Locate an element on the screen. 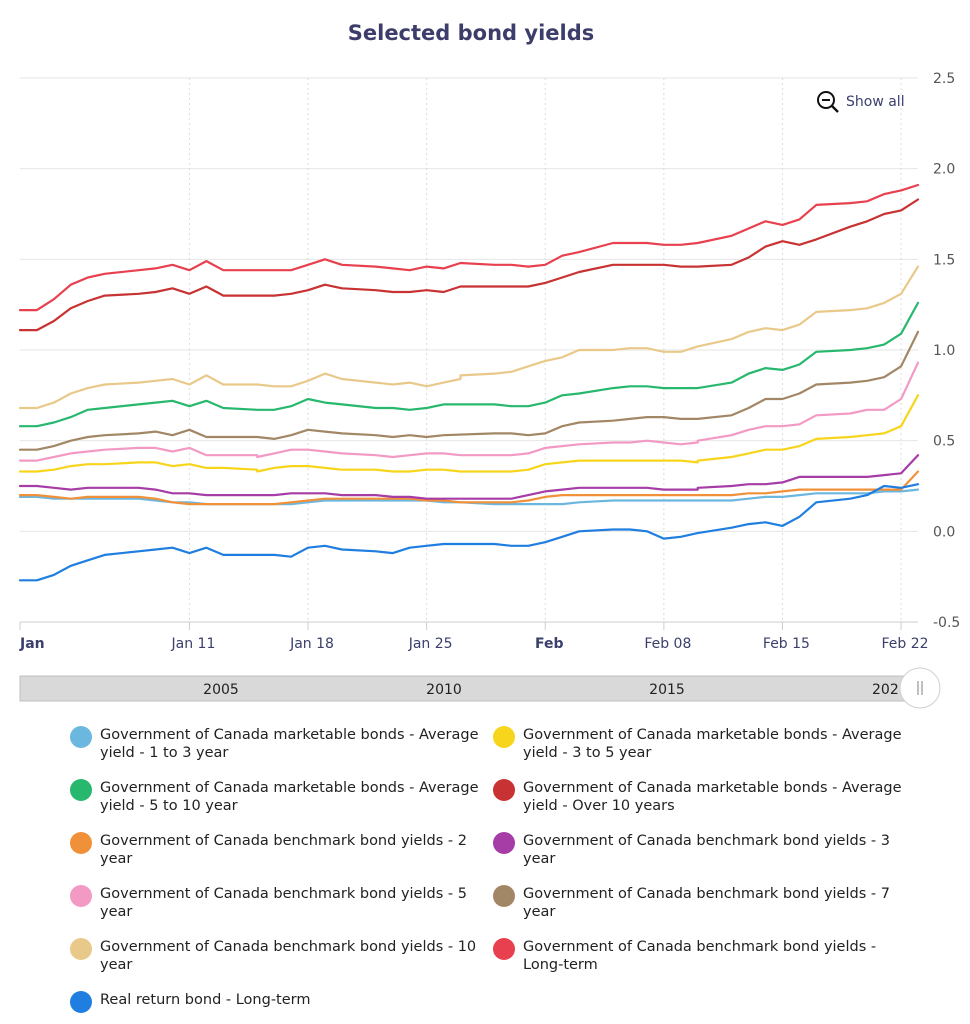  x-tick-label: Feb 22 is located at coordinates (905, 644).